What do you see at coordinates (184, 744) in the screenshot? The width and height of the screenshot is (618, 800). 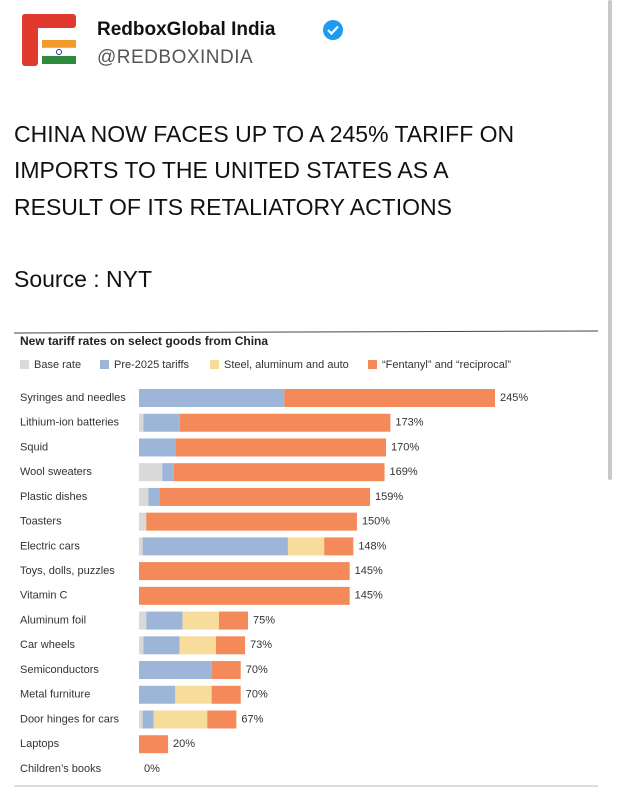 I see `total-label: 20%` at bounding box center [184, 744].